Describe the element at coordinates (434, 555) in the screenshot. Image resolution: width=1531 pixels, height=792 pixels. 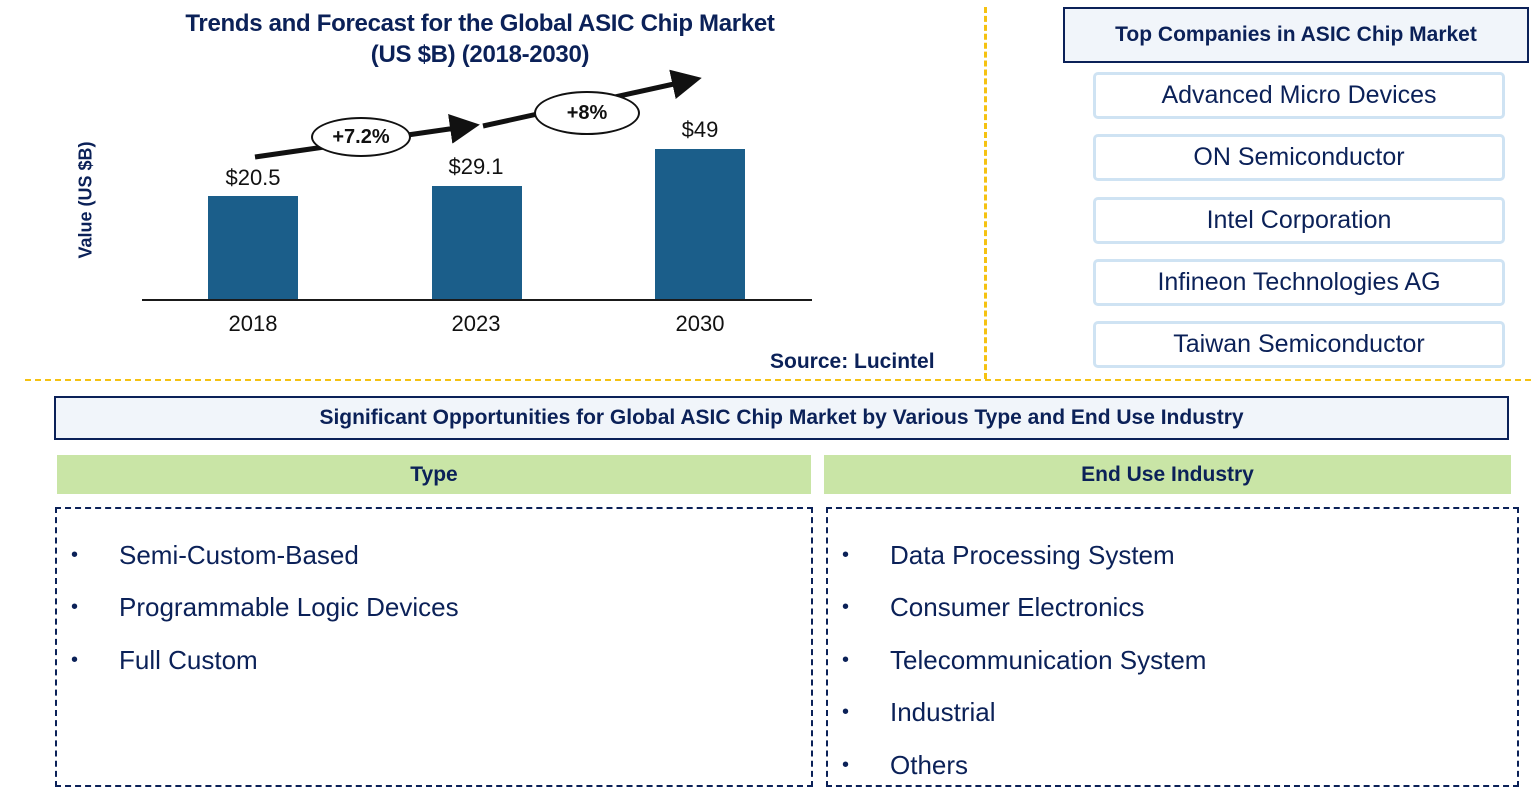
I see `list-item: • Semi-Custom-Based` at that location.